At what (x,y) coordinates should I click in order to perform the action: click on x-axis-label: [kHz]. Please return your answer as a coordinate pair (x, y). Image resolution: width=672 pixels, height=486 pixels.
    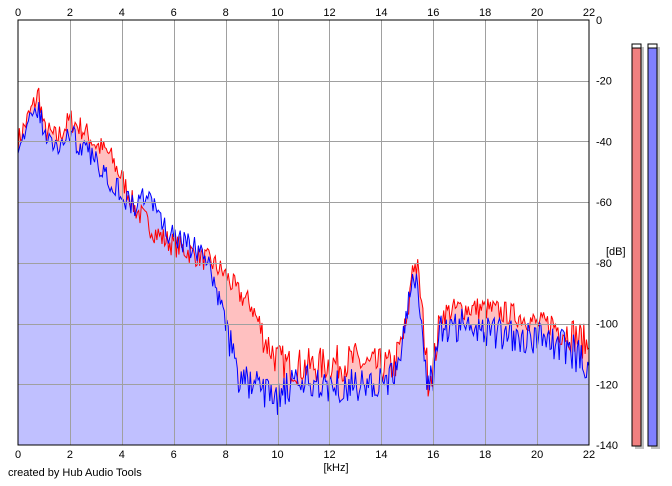
    Looking at the image, I should click on (335, 468).